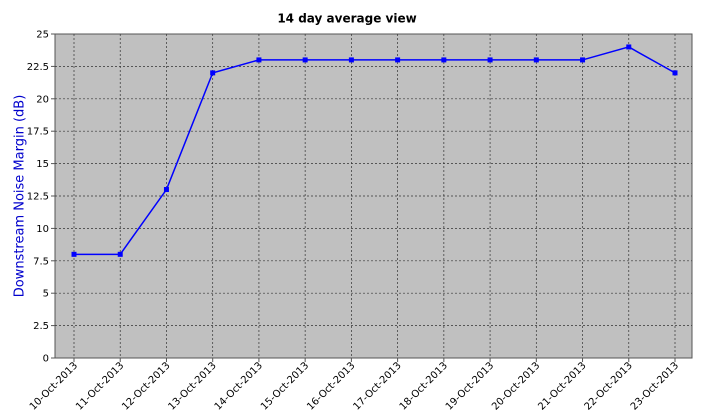 This screenshot has width=701, height=419. I want to click on x-tick-label: 21-Oct-2013, so click(562, 386).